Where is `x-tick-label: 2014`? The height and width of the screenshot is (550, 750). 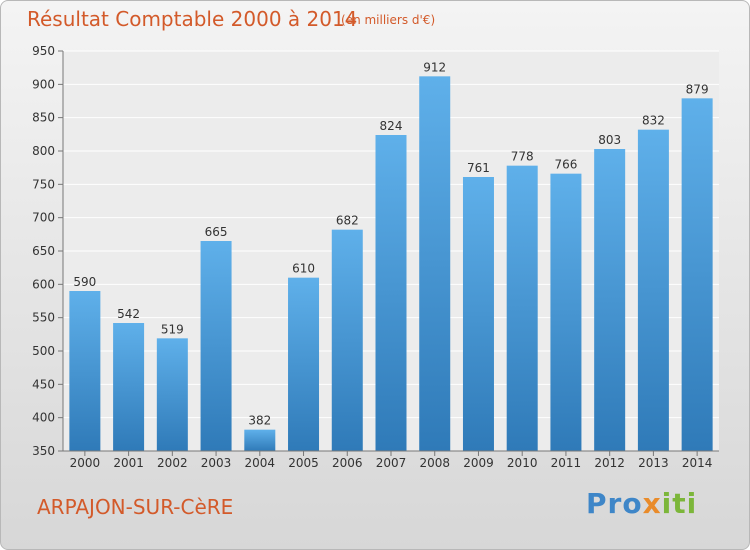 x-tick-label: 2014 is located at coordinates (697, 463).